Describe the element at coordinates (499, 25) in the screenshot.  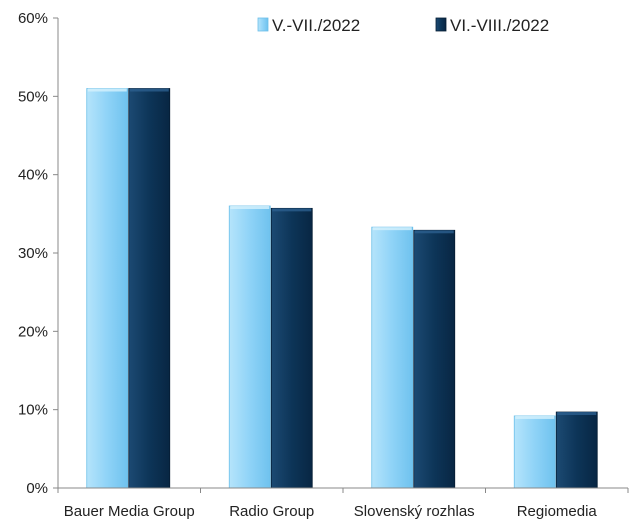
I see `legend-label-2: VI.-VIII./2022` at that location.